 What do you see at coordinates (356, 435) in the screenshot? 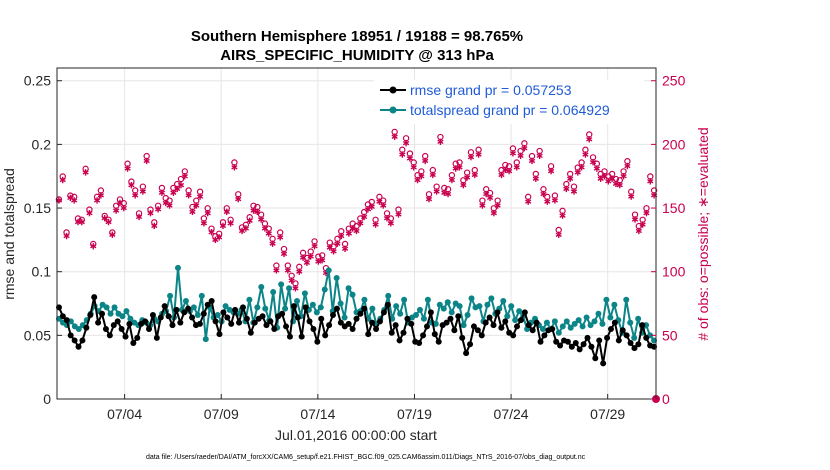
I see `x-axis-label: Jul.01,2016 00:00:00 start` at bounding box center [356, 435].